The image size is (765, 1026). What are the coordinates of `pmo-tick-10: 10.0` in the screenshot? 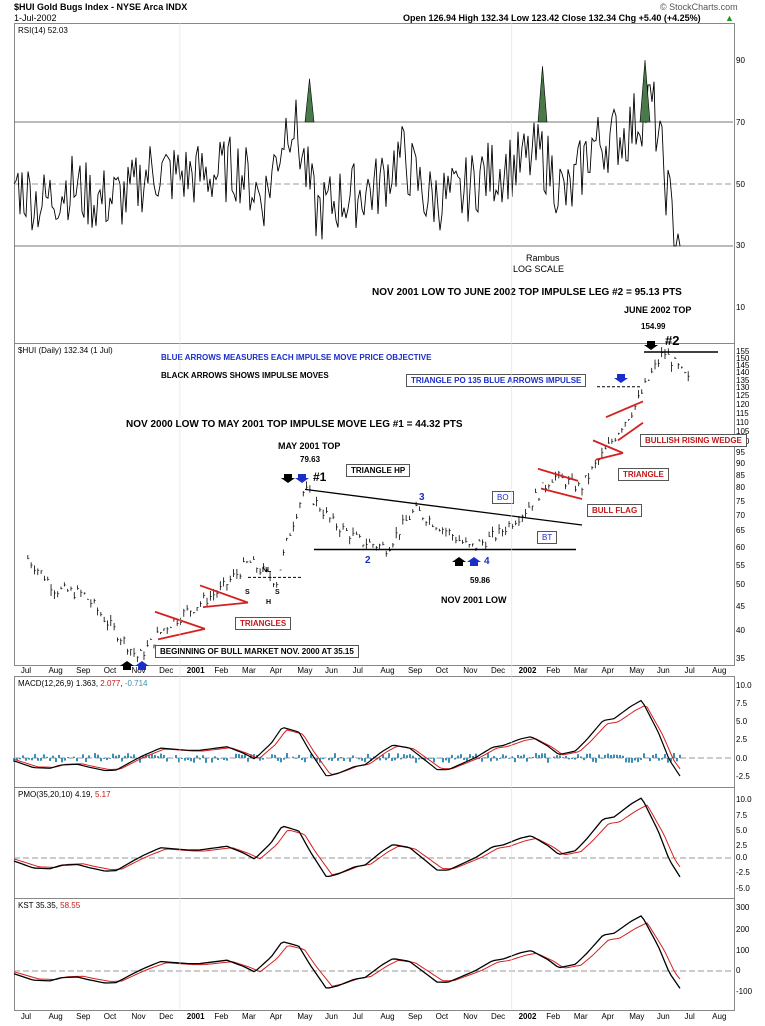 It's located at (744, 799).